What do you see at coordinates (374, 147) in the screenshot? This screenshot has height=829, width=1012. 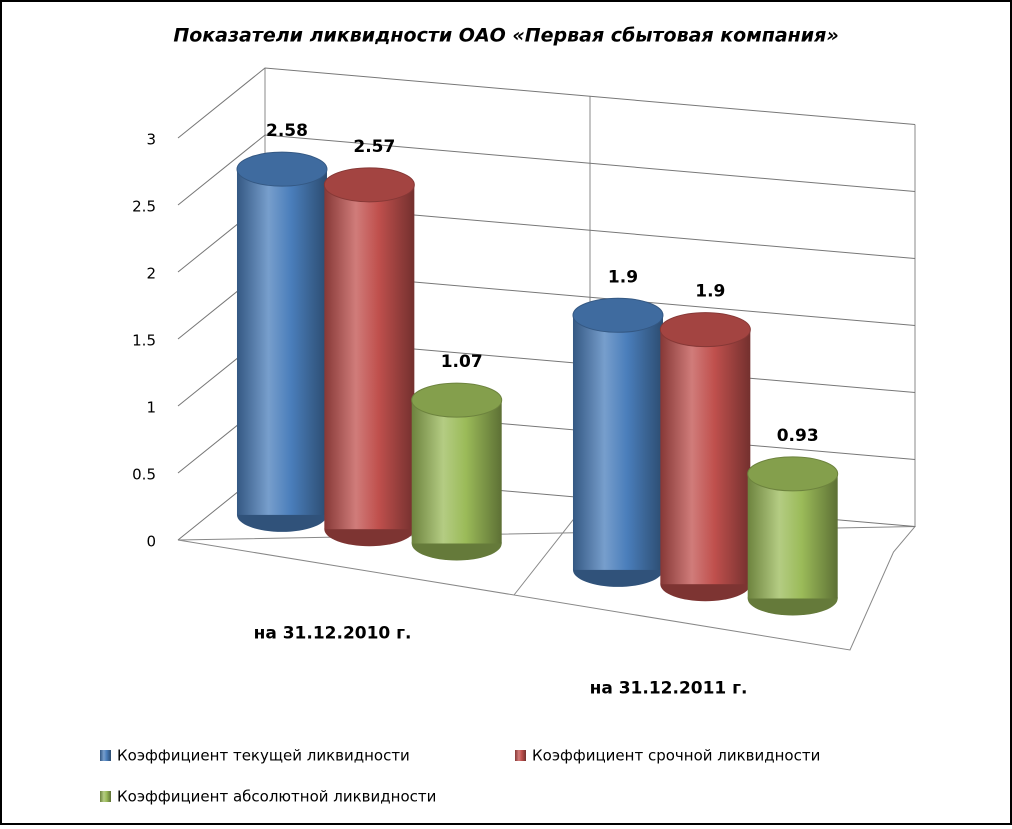 I see `data-label: 2.57` at bounding box center [374, 147].